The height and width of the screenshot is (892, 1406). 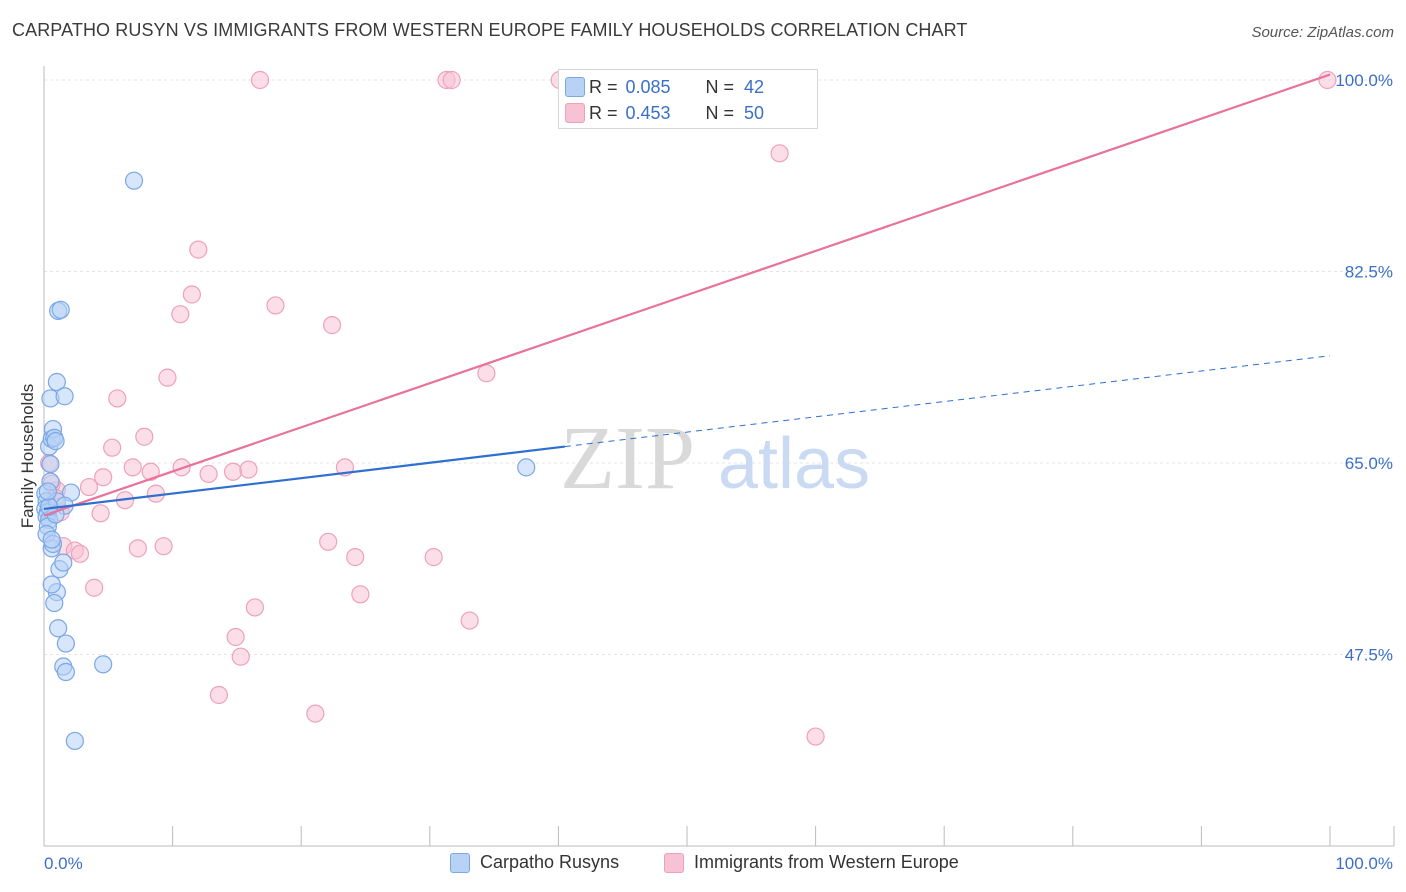 What do you see at coordinates (63, 863) in the screenshot?
I see `x-tick-label: 0.0%` at bounding box center [63, 863].